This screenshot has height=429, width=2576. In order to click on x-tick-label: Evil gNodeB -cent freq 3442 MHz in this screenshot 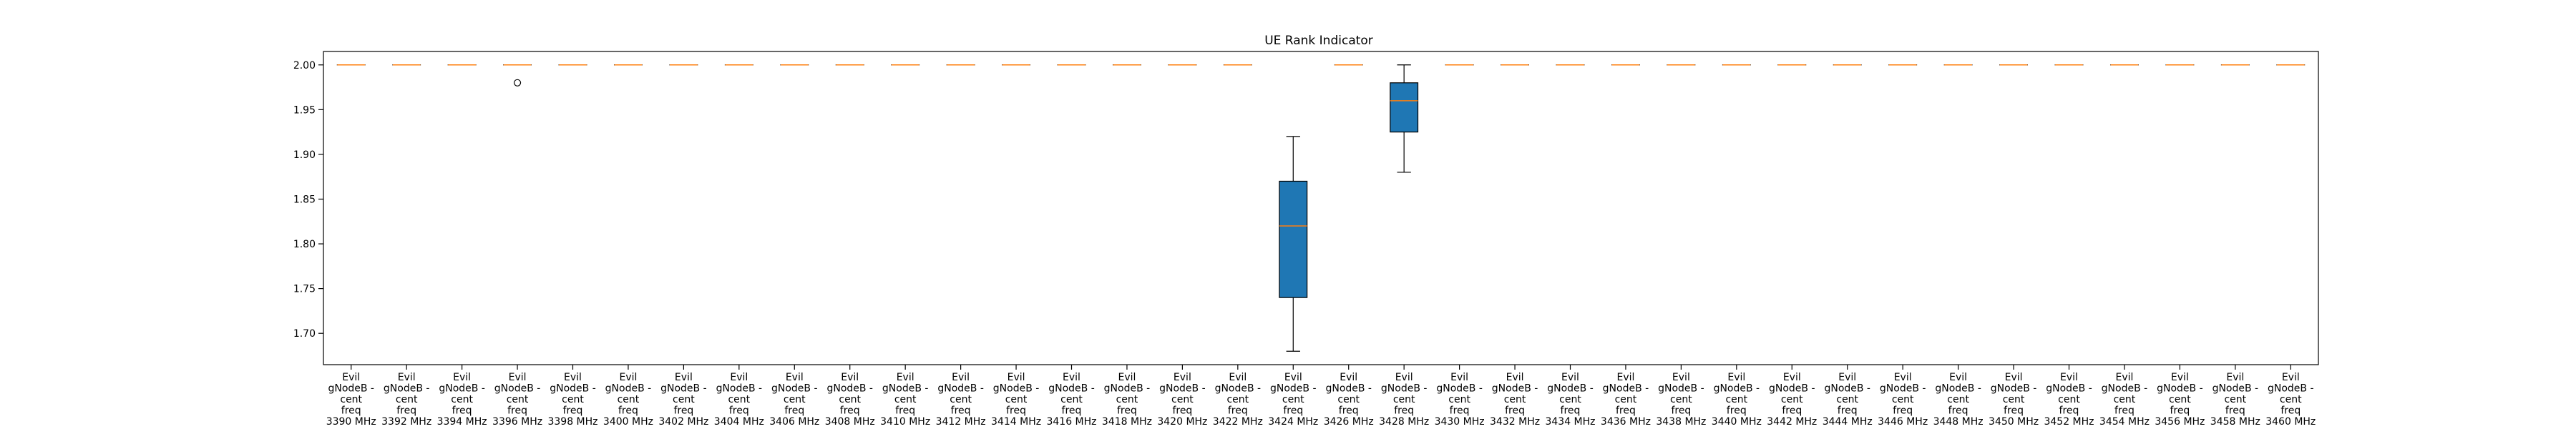, I will do `click(1792, 400)`.